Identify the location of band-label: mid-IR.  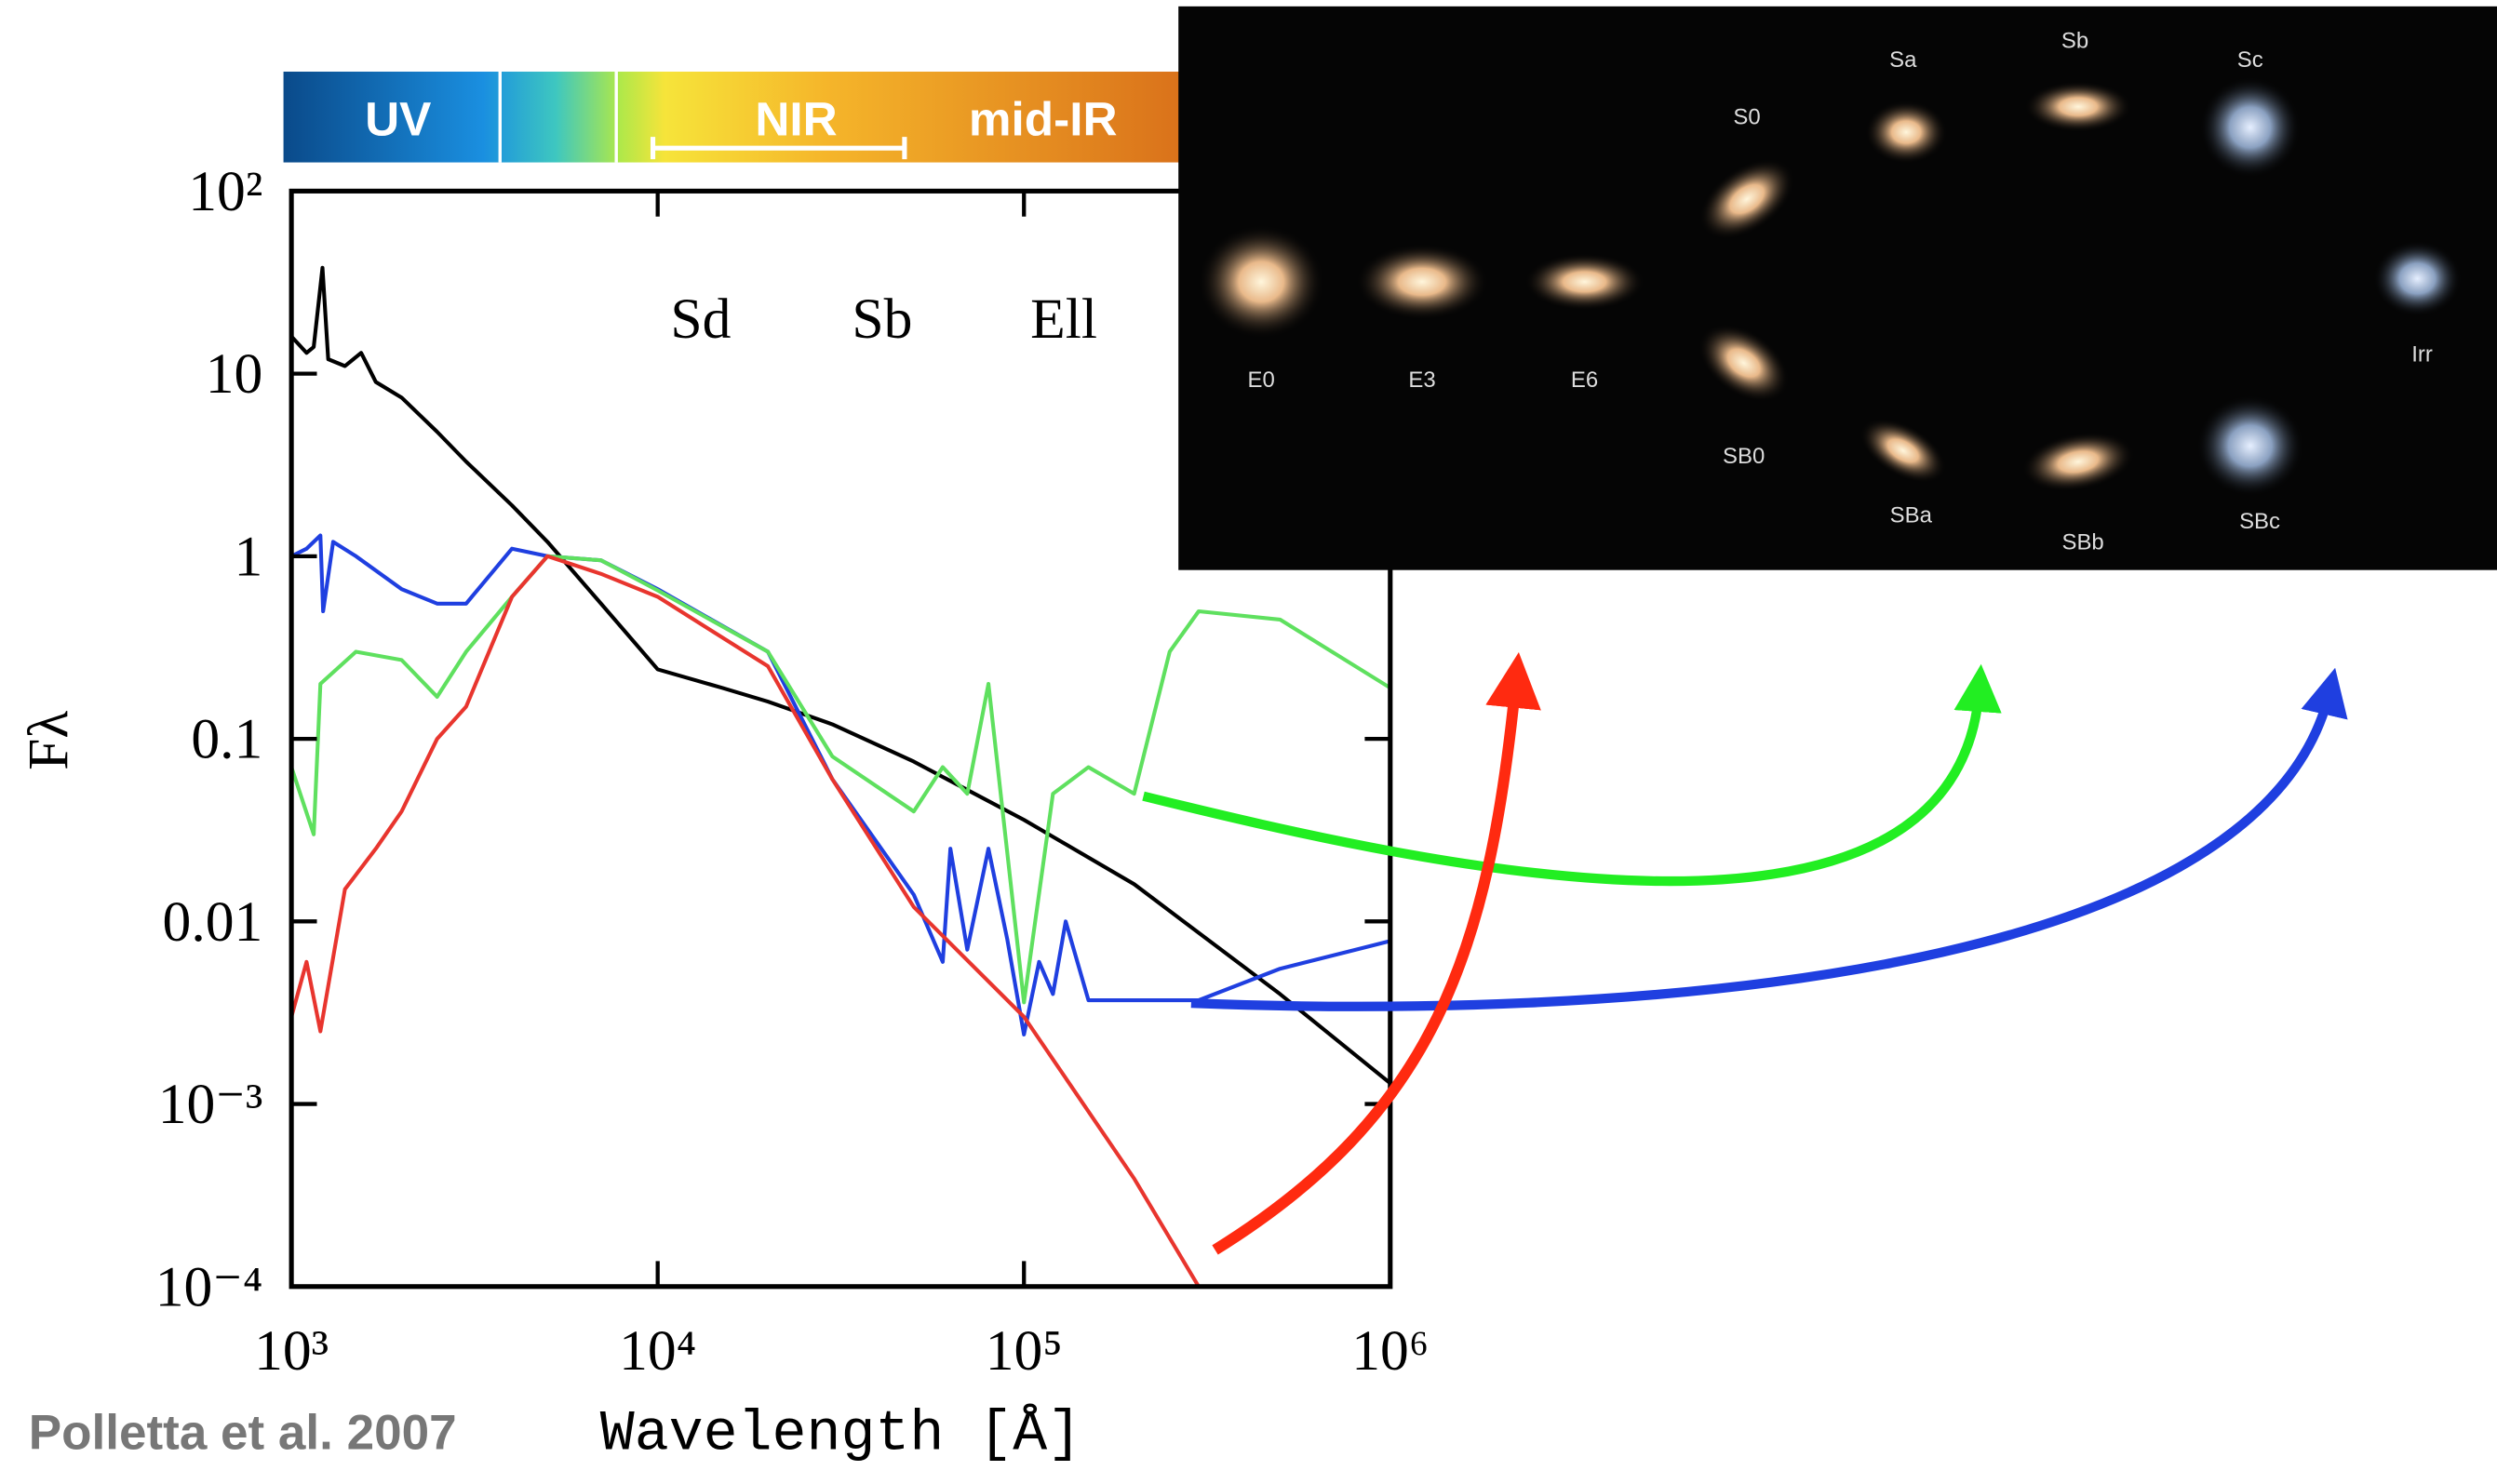
(1043, 118).